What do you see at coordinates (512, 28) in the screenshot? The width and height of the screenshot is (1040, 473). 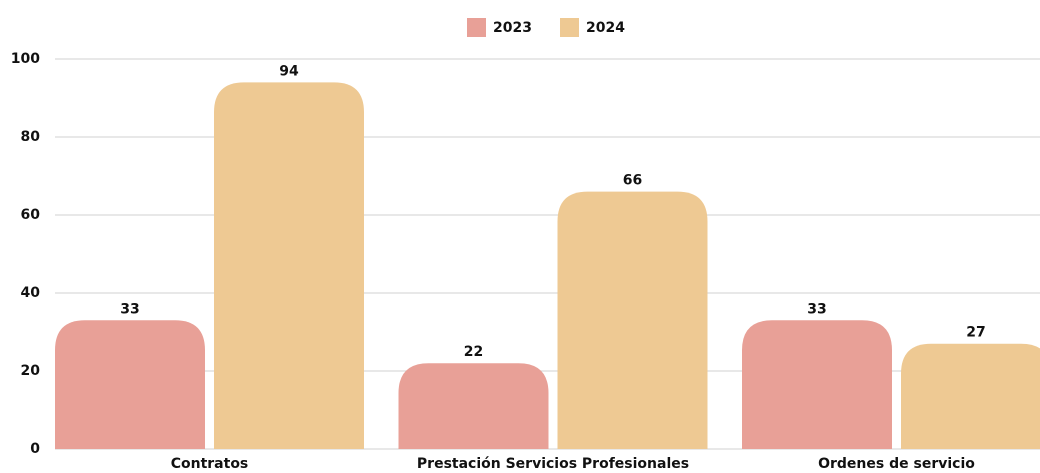 I see `legend-label: 2023` at bounding box center [512, 28].